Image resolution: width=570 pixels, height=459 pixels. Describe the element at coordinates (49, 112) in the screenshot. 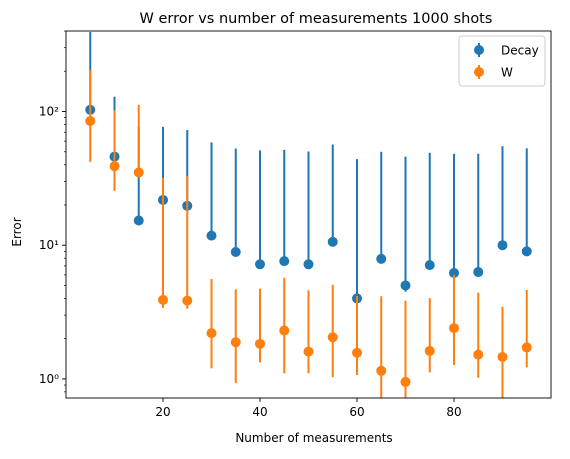

I see `y-tick-label: 10²` at that location.